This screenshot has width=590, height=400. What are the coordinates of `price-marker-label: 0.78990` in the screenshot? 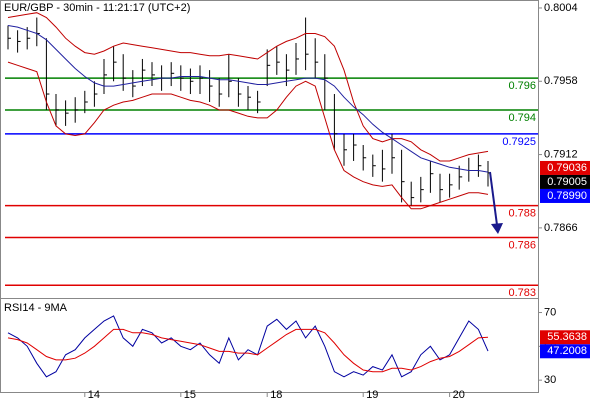 It's located at (567, 196).